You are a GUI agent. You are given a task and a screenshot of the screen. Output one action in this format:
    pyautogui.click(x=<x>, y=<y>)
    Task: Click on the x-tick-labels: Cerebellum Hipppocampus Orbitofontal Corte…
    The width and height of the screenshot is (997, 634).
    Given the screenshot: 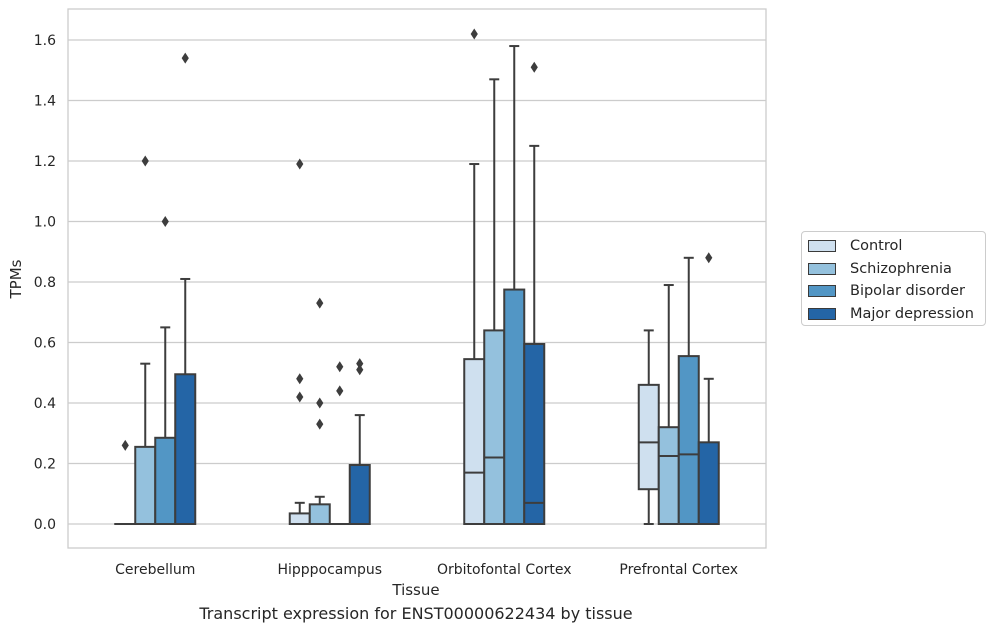 What is the action you would take?
    pyautogui.click(x=426, y=570)
    